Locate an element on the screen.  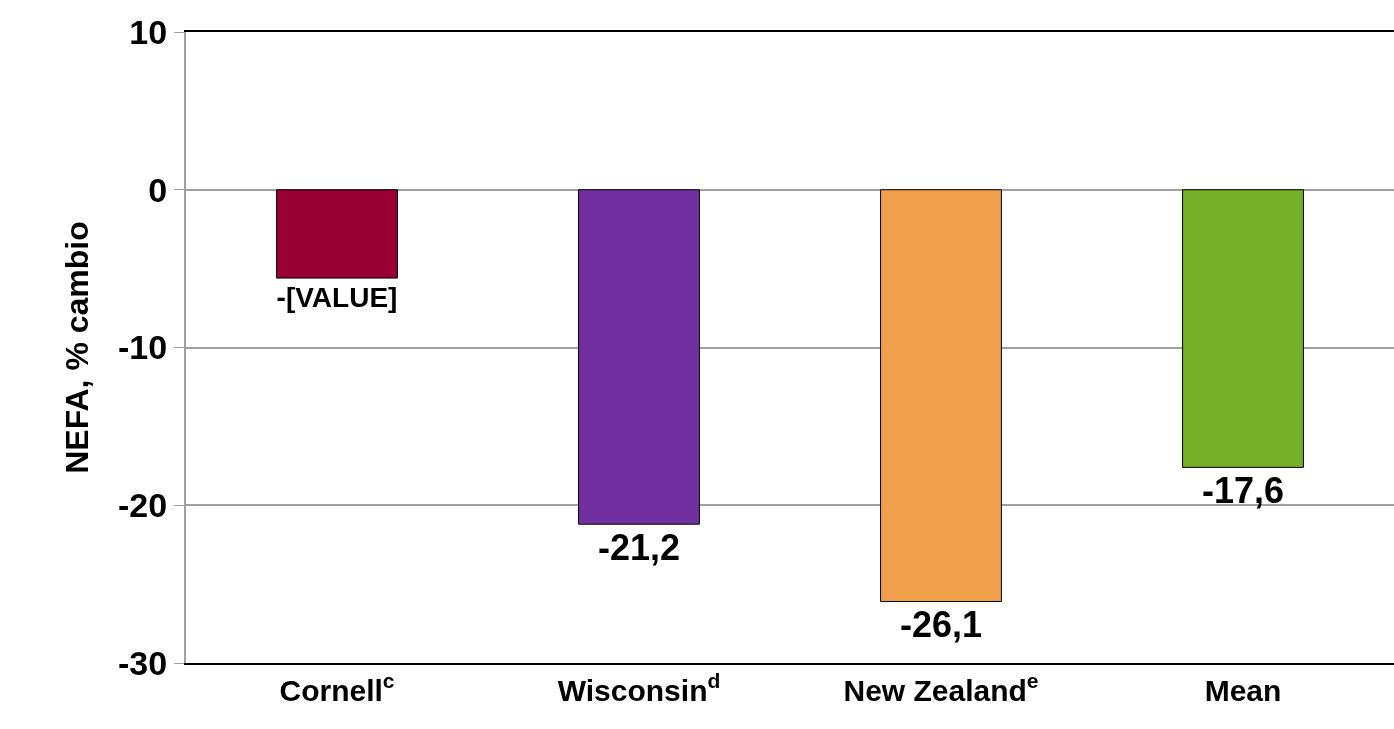
x-tick-label: Cornell$^{c}$ is located at coordinates (337, 688).